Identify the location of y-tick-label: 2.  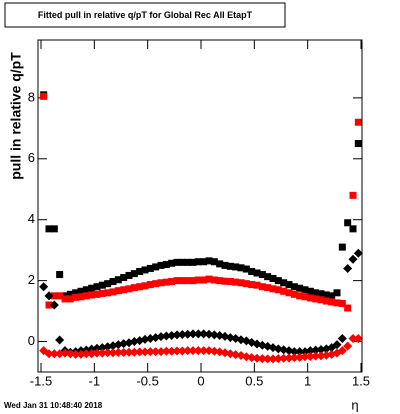
(31, 279).